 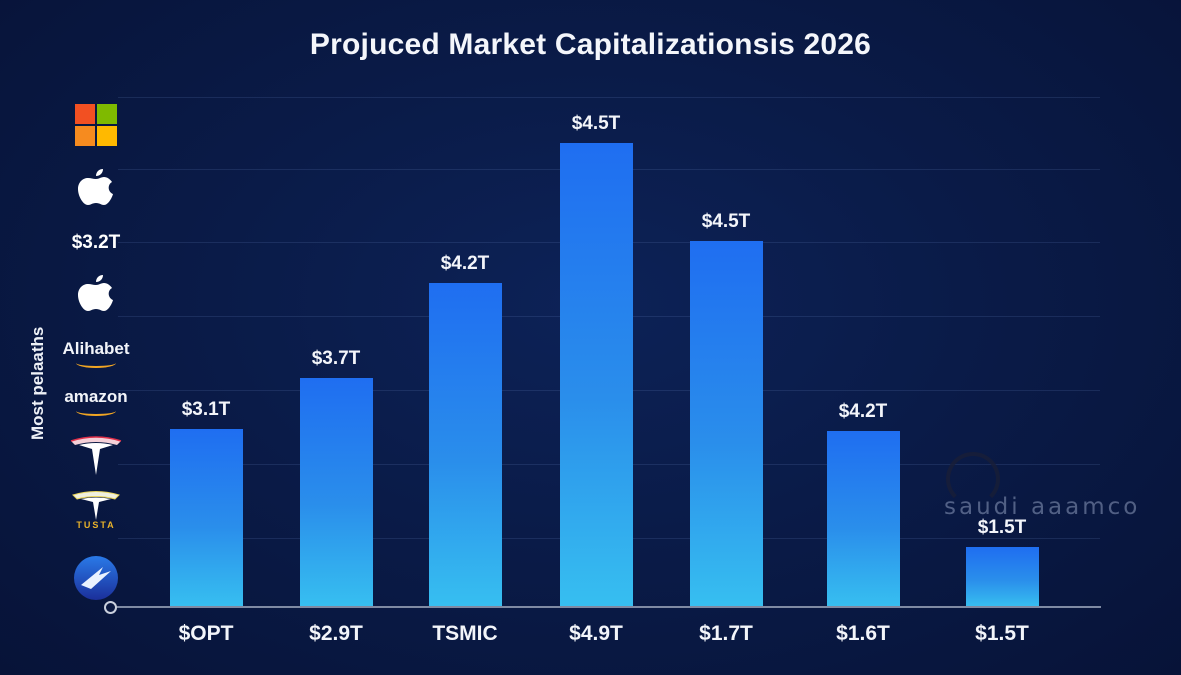 What do you see at coordinates (96, 396) in the screenshot?
I see `amazon-logo-text: amazon` at bounding box center [96, 396].